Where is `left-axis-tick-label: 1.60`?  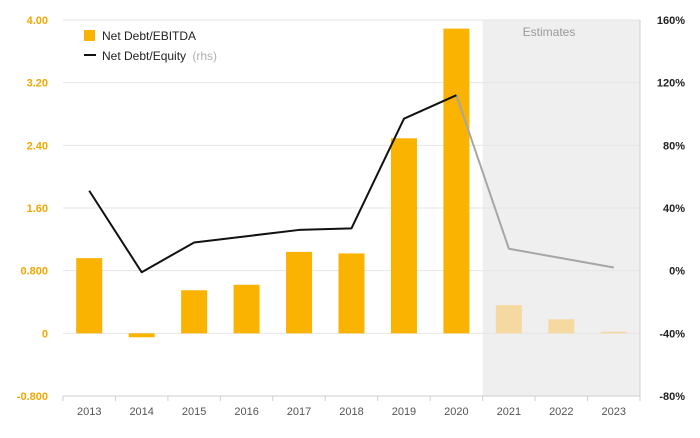
left-axis-tick-label: 1.60 is located at coordinates (37, 209).